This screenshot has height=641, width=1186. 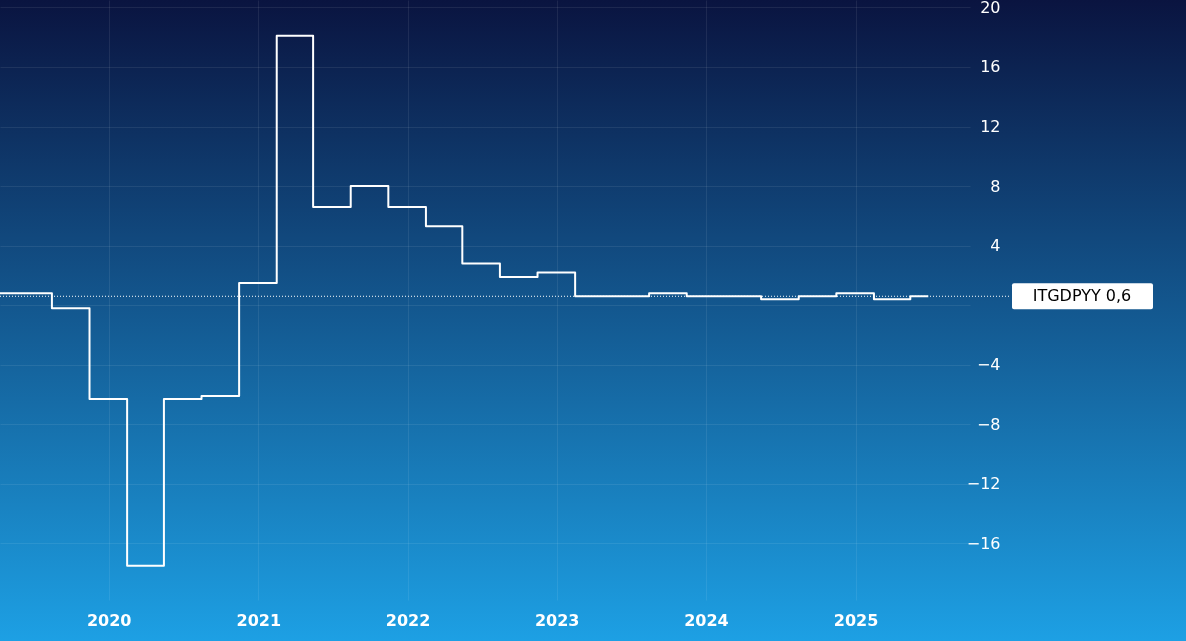 I want to click on y-tick-label: −16, so click(x=983, y=543).